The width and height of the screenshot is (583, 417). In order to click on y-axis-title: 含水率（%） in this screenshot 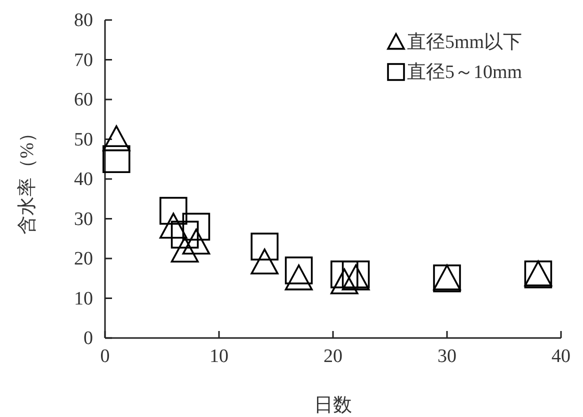, I will do `click(27, 179)`.